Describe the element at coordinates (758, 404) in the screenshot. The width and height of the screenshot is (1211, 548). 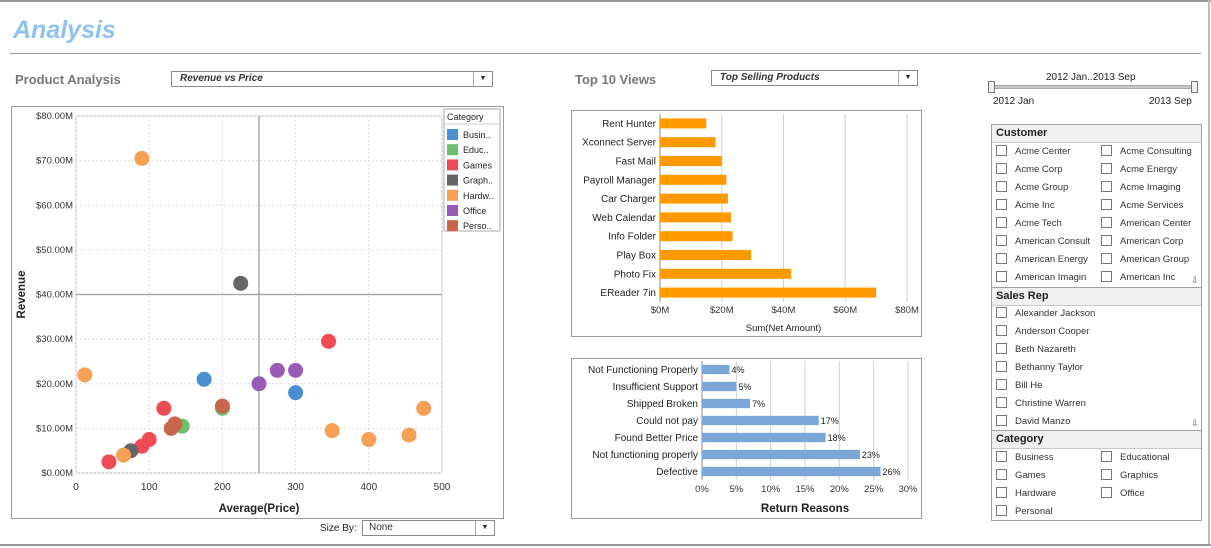
I see `data-label: 7%` at that location.